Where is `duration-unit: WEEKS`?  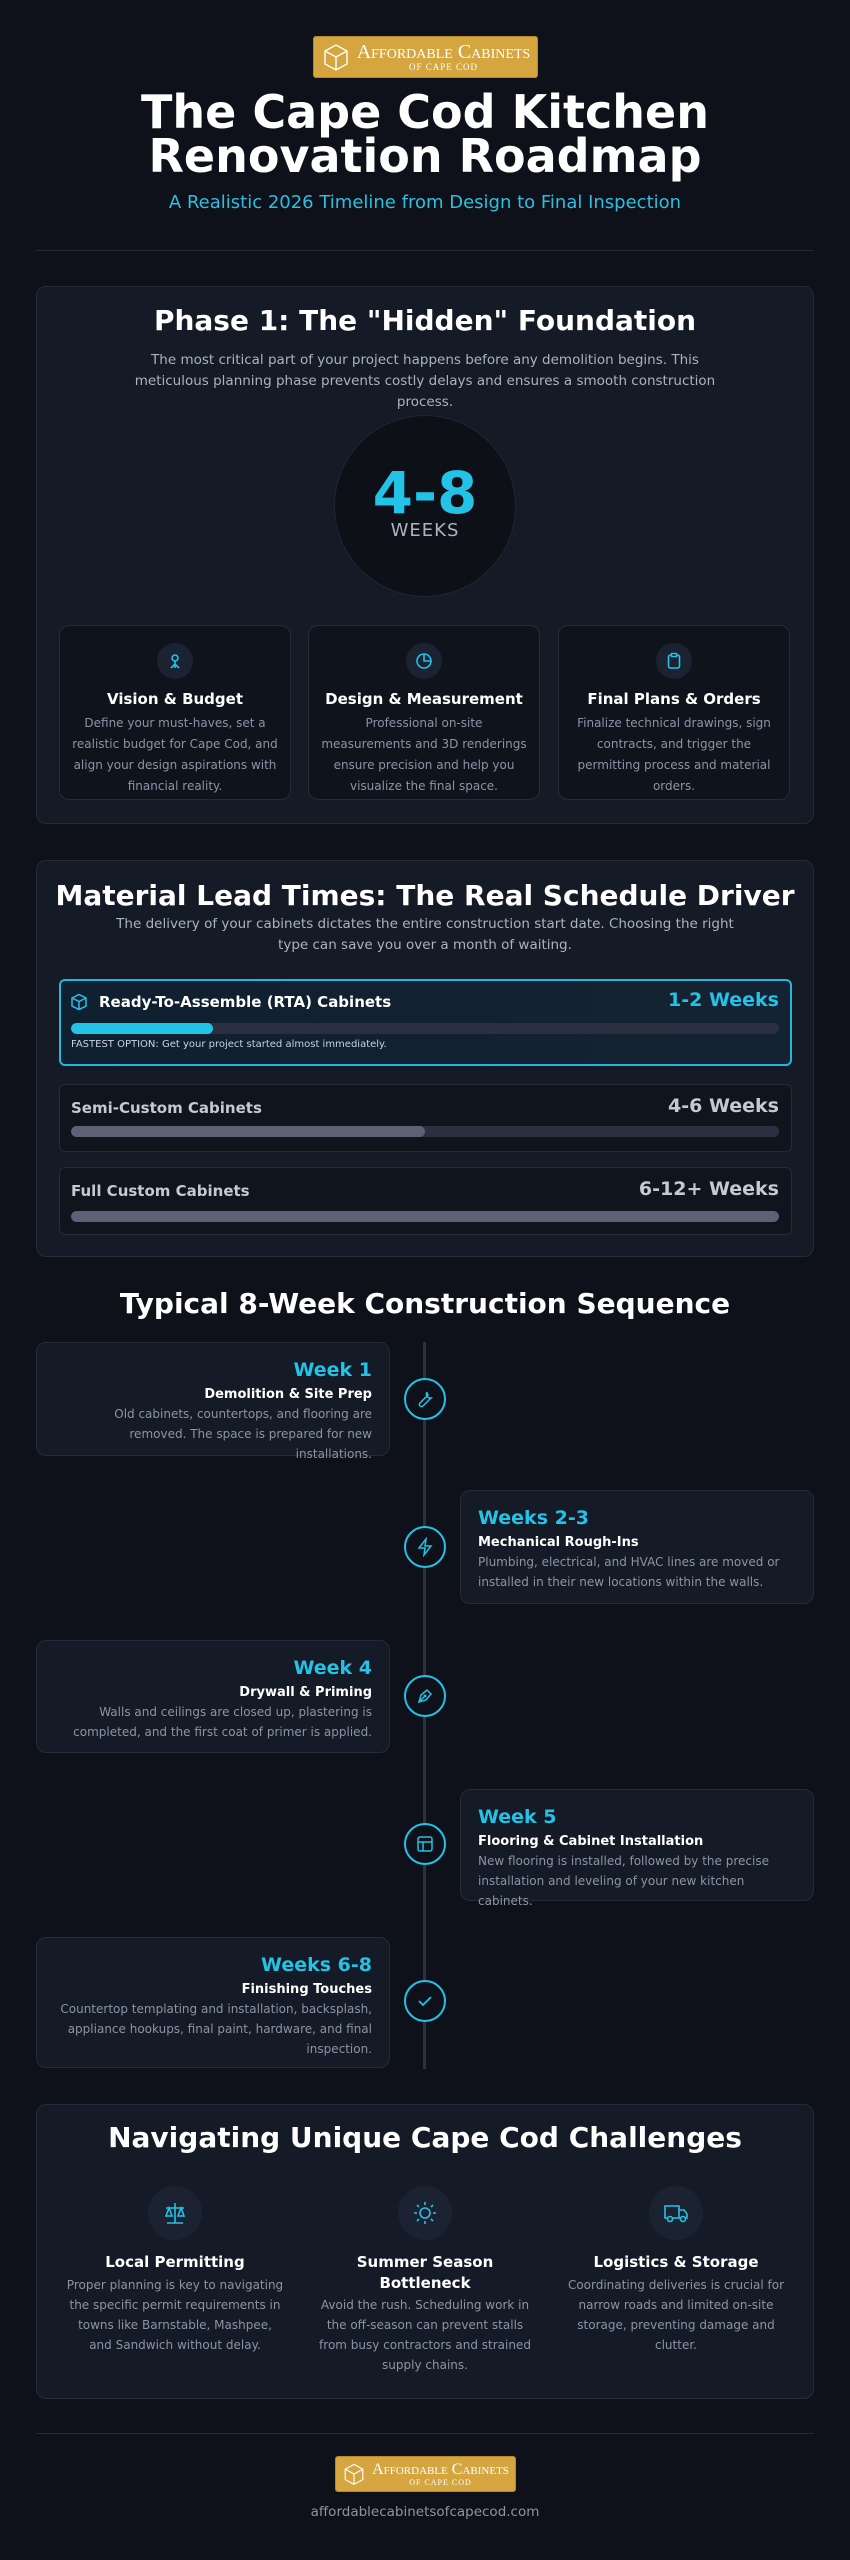
duration-unit: WEEKS is located at coordinates (425, 530).